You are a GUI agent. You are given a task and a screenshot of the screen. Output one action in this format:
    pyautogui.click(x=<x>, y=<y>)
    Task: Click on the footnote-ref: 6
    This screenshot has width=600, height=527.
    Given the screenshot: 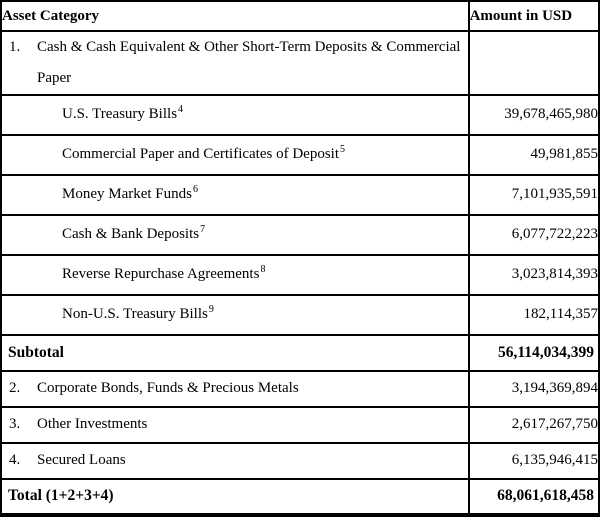 What is the action you would take?
    pyautogui.click(x=195, y=190)
    